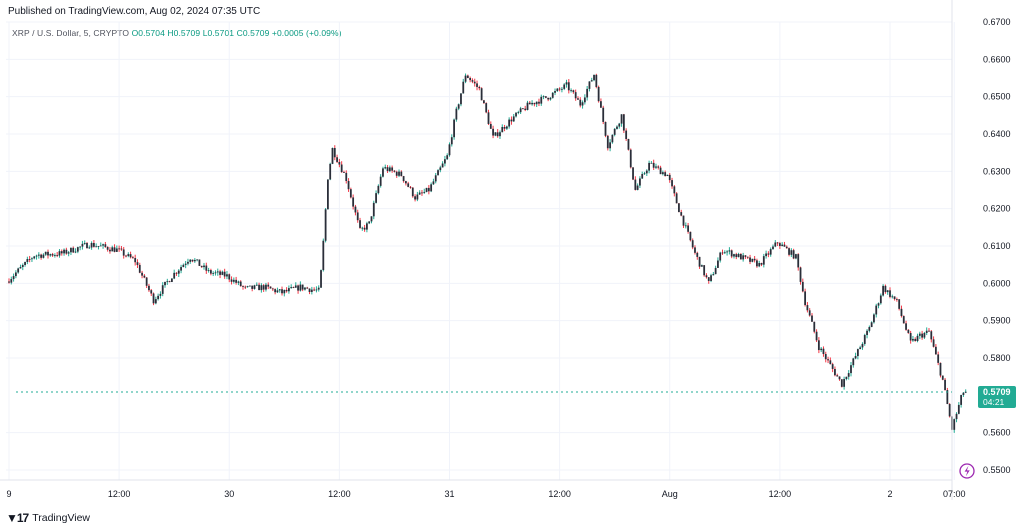 This screenshot has width=1024, height=531. I want to click on tradingview-brand: ▼17 TradingView, so click(48, 518).